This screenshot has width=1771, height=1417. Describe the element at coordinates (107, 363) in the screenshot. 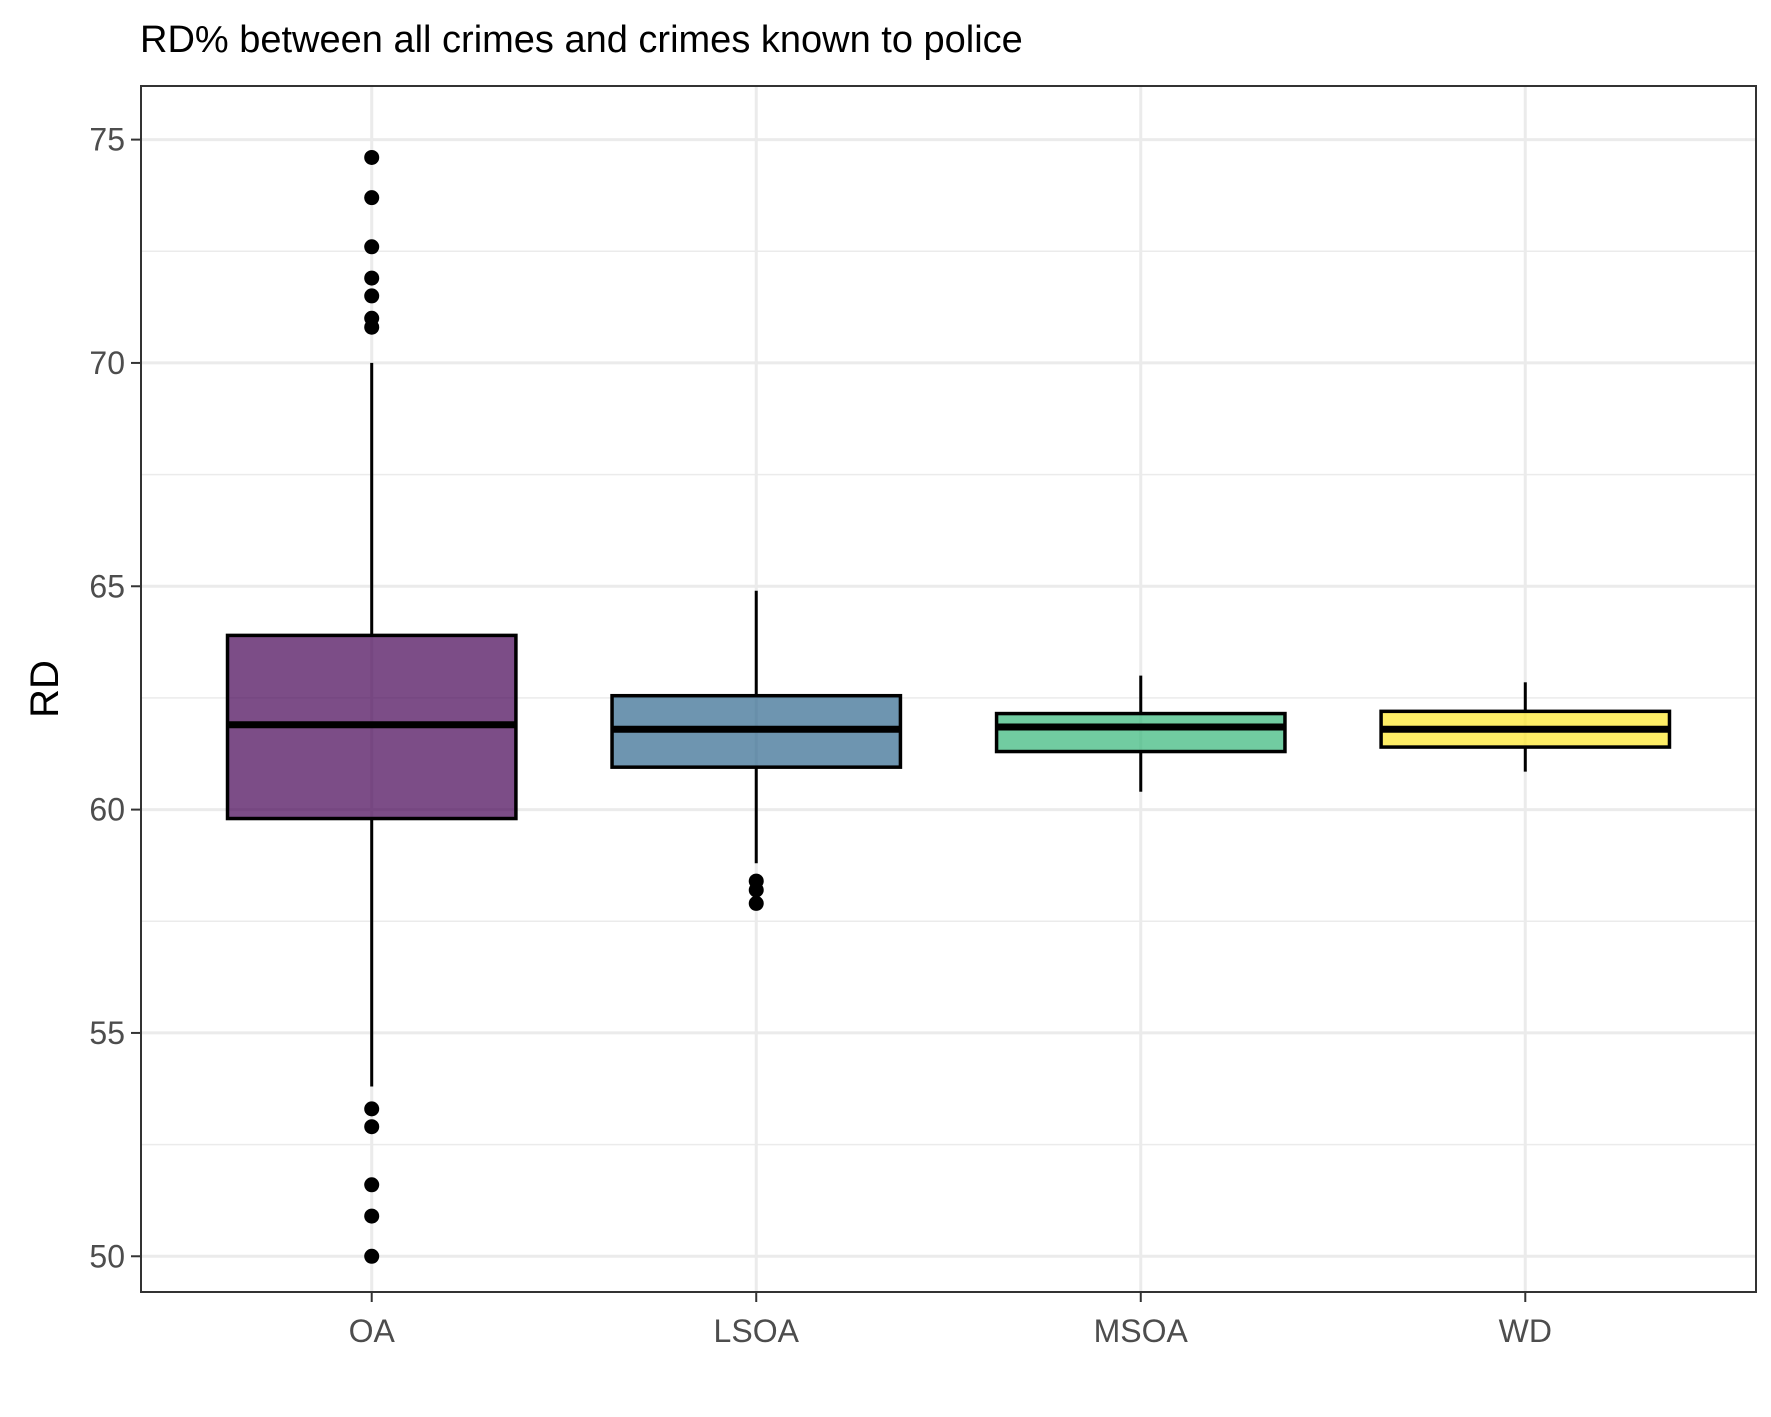

I see `y-tick-label: 70` at that location.